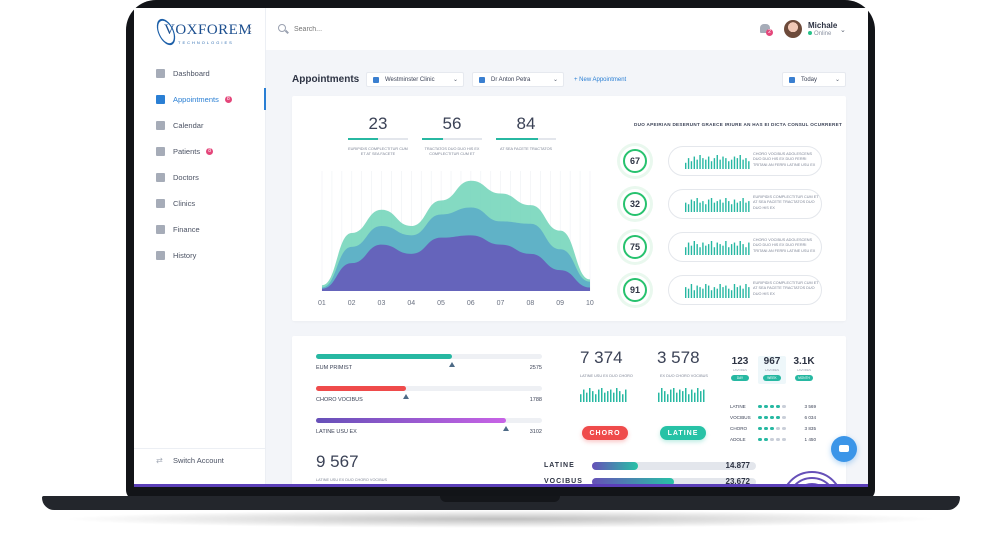 Image resolution: width=1000 pixels, height=539 pixels. What do you see at coordinates (563, 481) in the screenshot?
I see `latine-bar-label: VOCIBUS` at bounding box center [563, 481].